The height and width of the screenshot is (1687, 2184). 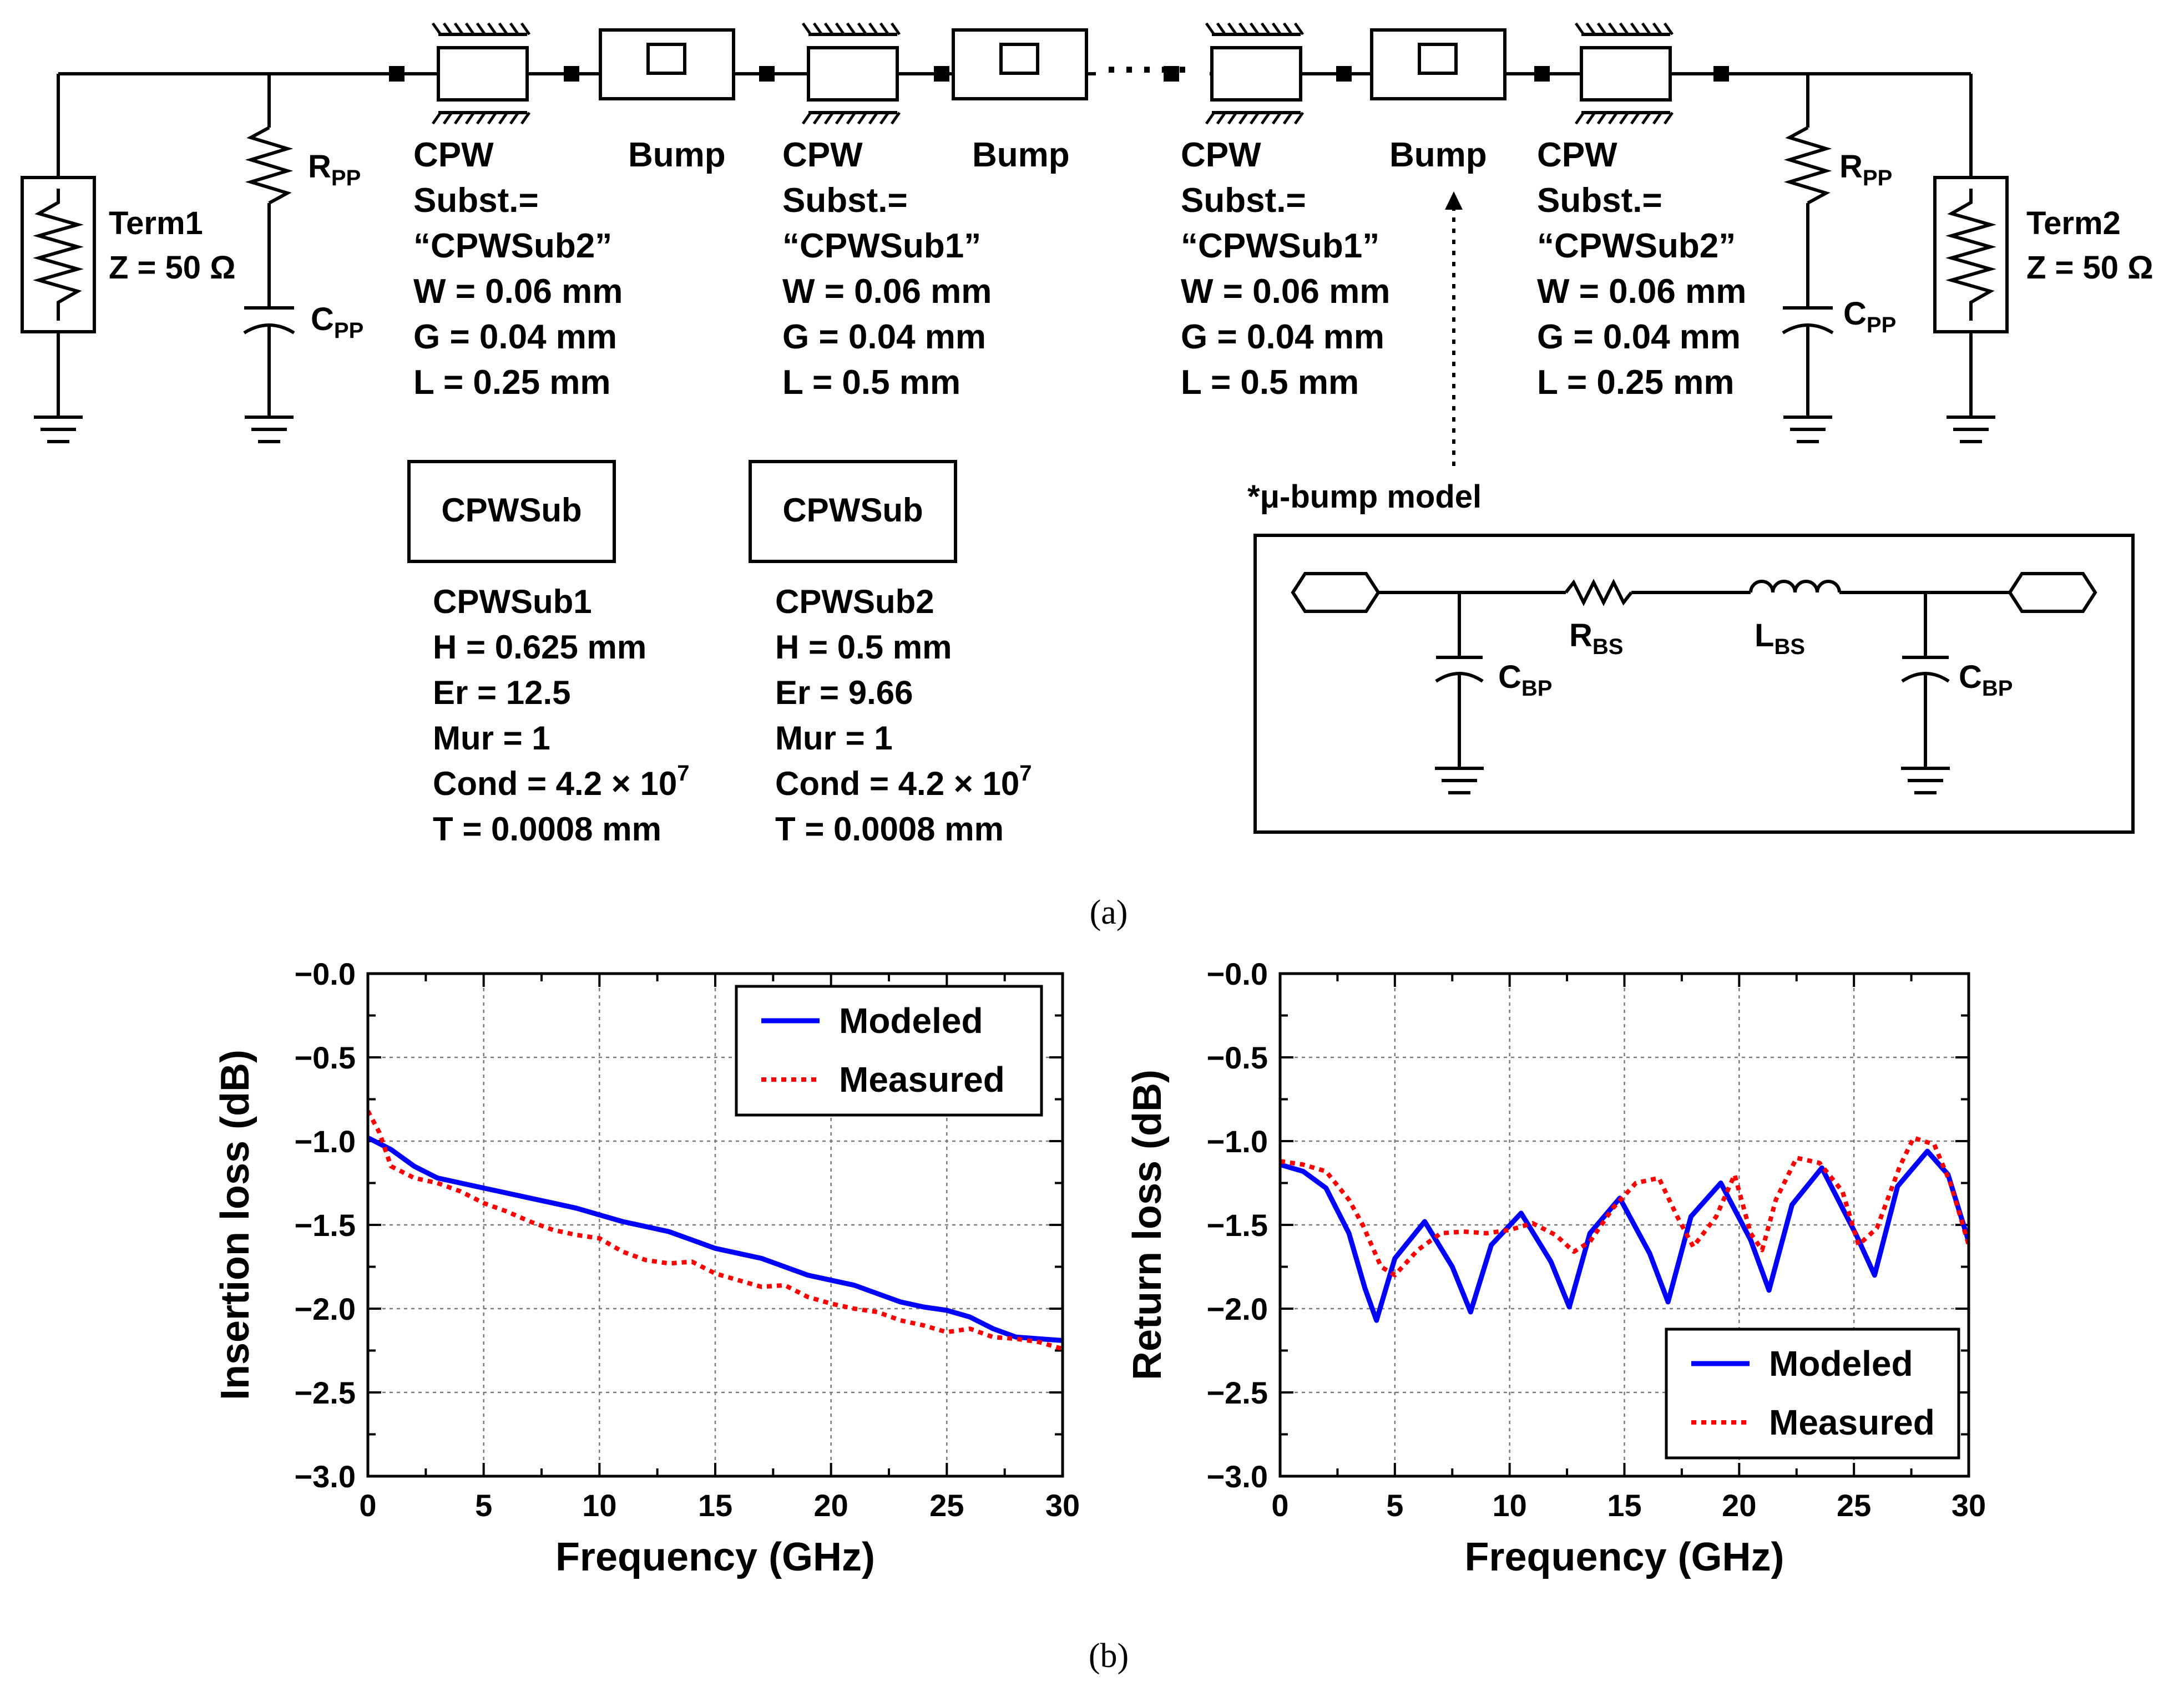 I want to click on substrate-name: CPWSub1, so click(x=512, y=601).